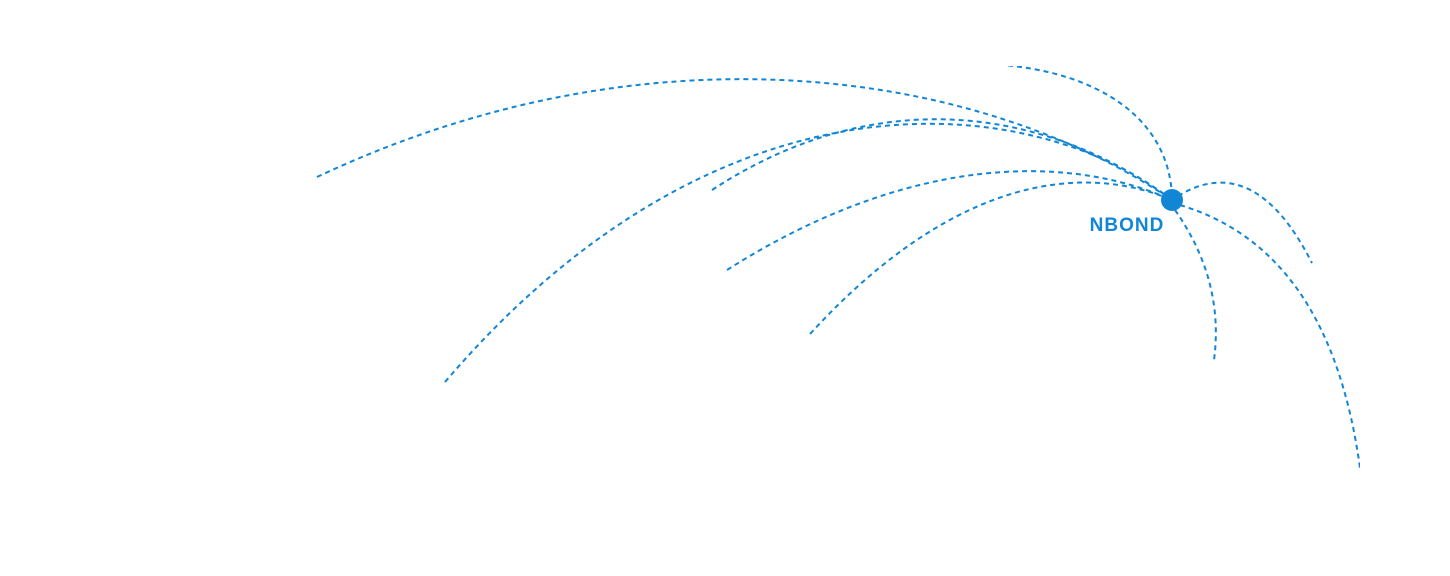 Image resolution: width=1450 pixels, height=576 pixels. I want to click on node-label: NBOND, so click(1127, 225).